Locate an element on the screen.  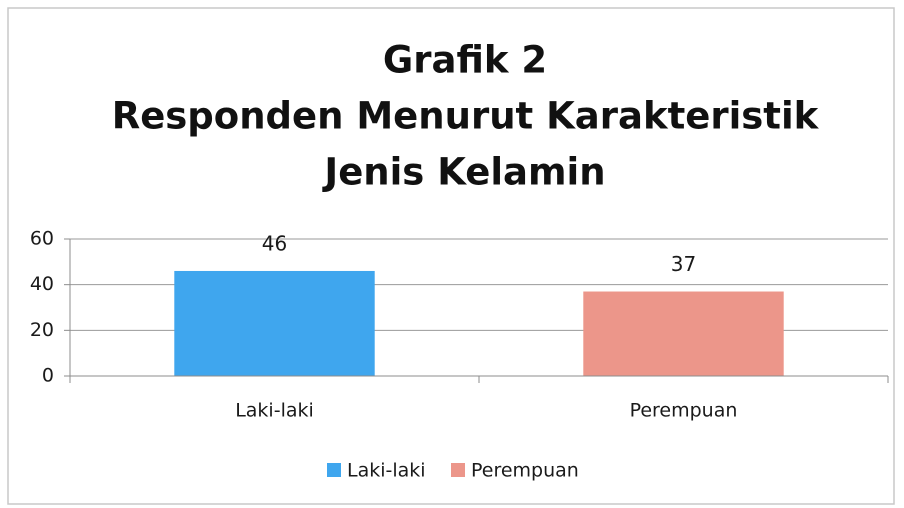
y-tick-label: 0 is located at coordinates (48, 376).